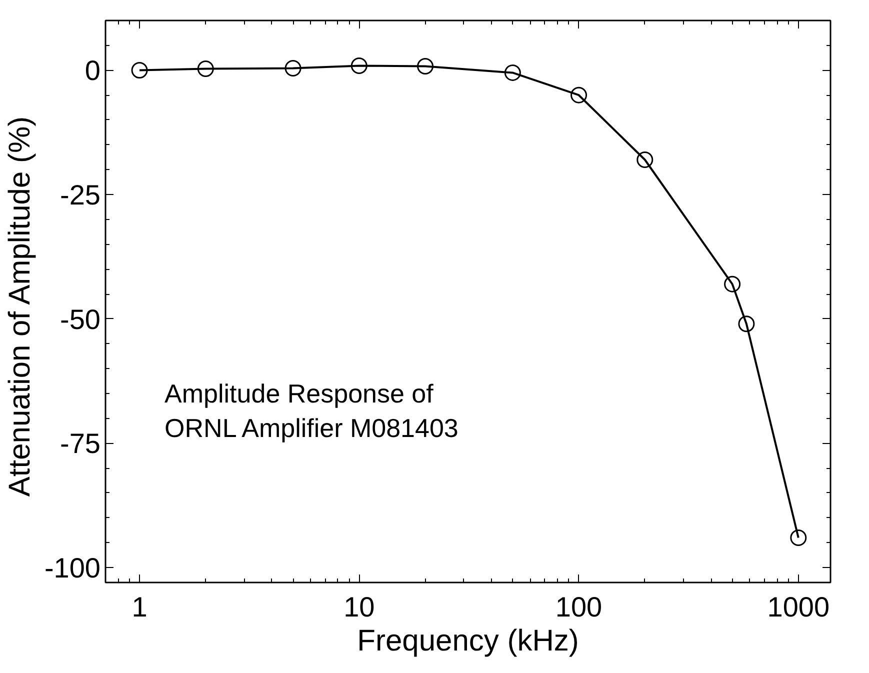 This screenshot has width=869, height=673. What do you see at coordinates (359, 607) in the screenshot?
I see `x-tick-label: 10` at bounding box center [359, 607].